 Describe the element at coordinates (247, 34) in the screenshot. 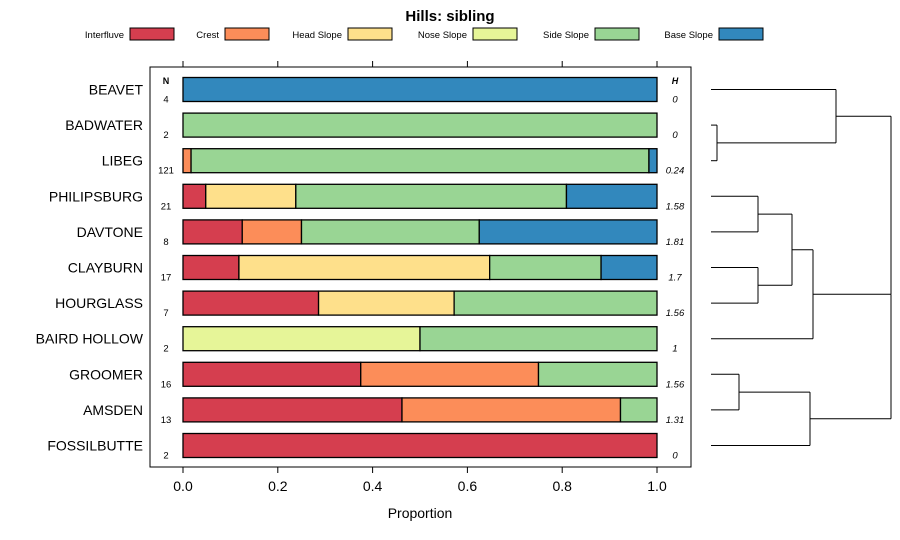

I see `legend-swatch-crest` at that location.